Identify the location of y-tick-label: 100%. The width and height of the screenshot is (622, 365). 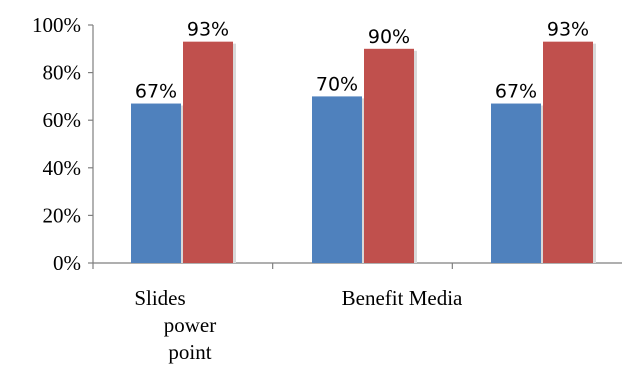
(56, 25).